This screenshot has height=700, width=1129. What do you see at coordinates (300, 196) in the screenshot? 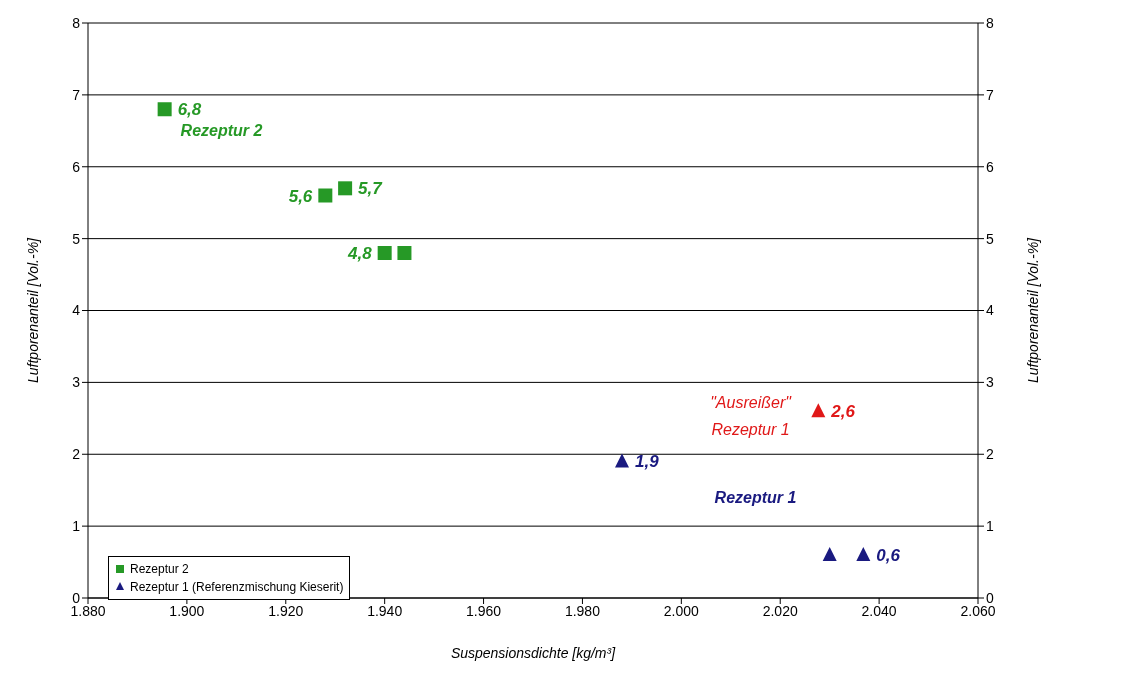
I see `data-label: 5,6` at bounding box center [300, 196].